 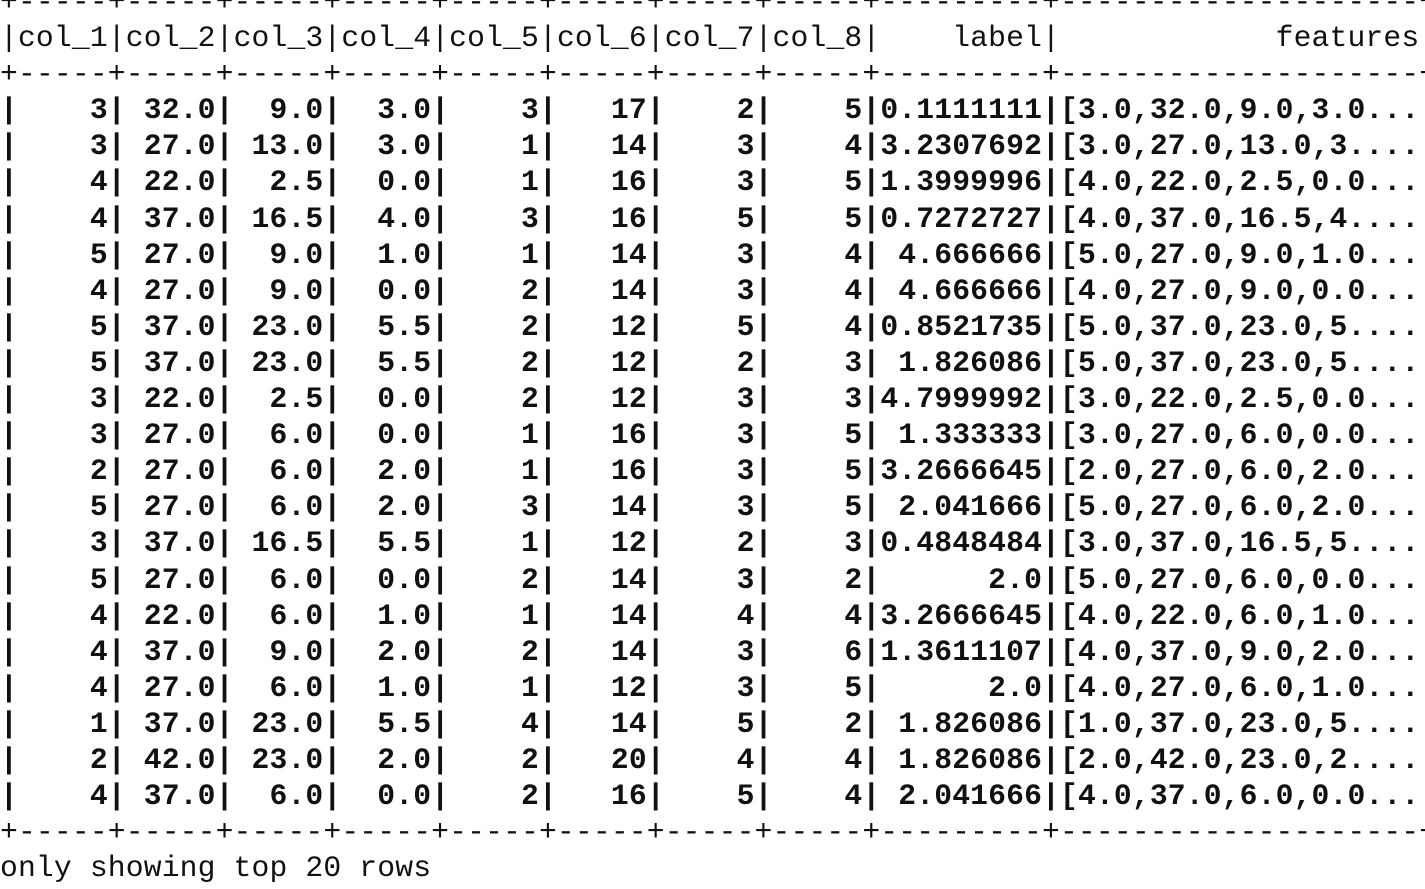 What do you see at coordinates (817, 38) in the screenshot?
I see `column-header: col_8` at bounding box center [817, 38].